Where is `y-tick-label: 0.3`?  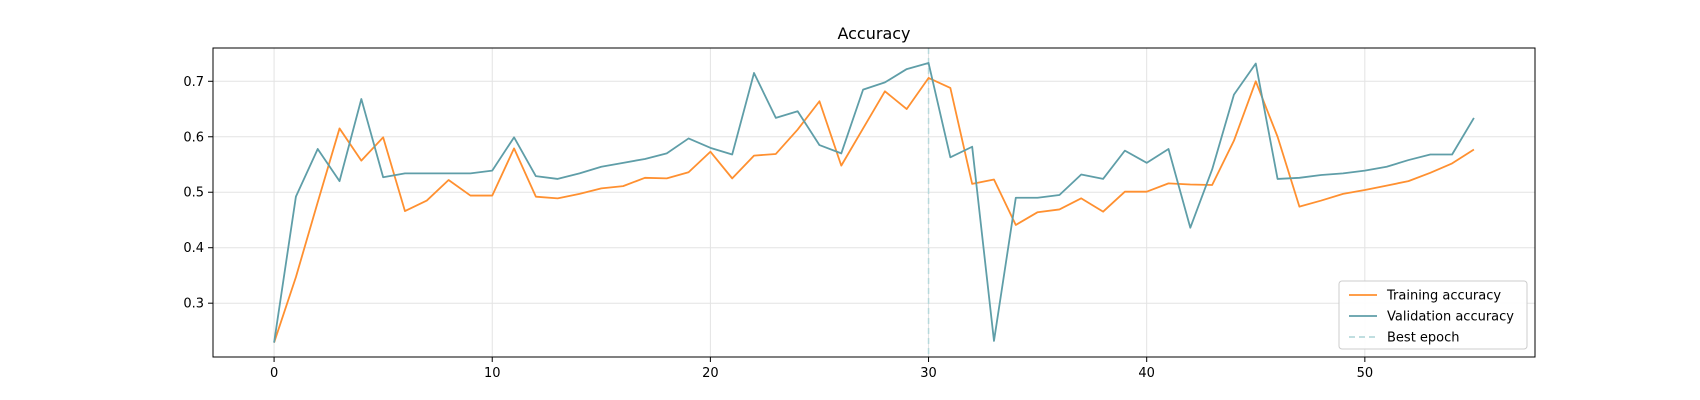
y-tick-label: 0.3 is located at coordinates (193, 304).